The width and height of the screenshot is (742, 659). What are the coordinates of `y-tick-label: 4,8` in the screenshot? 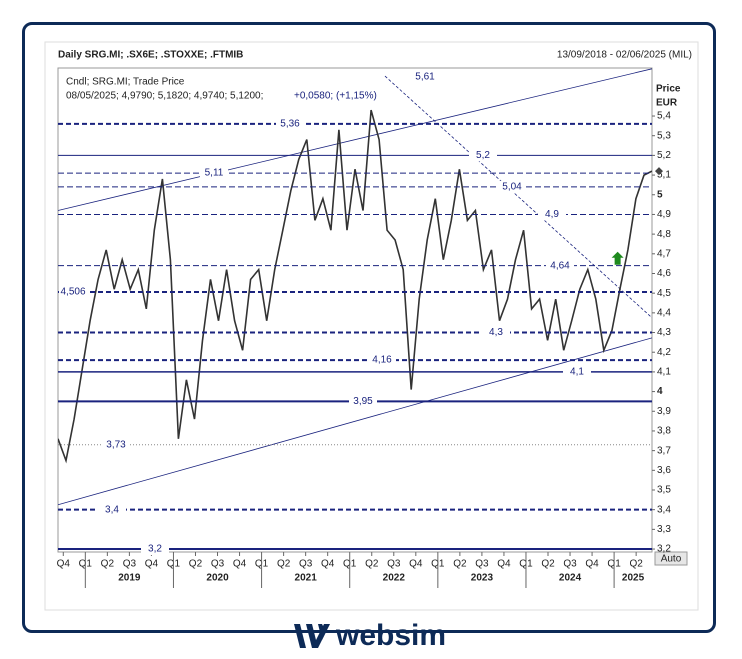 It's located at (664, 234).